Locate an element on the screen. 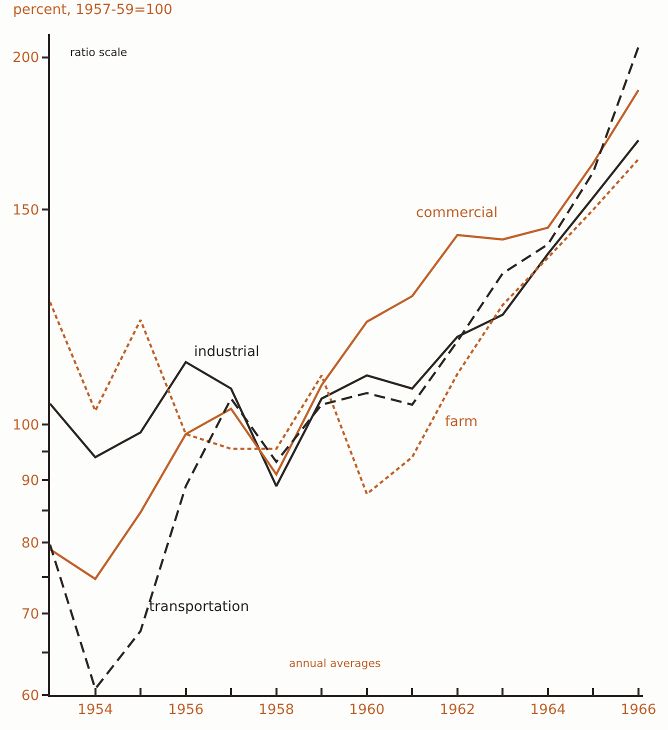  series-label: commercial is located at coordinates (457, 213).